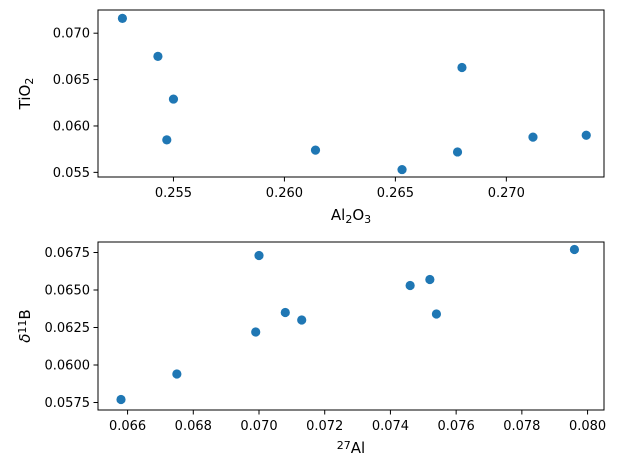 Image resolution: width=629 pixels, height=470 pixels. What do you see at coordinates (68, 253) in the screenshot?
I see `y-tick-label: 0.0675` at bounding box center [68, 253].